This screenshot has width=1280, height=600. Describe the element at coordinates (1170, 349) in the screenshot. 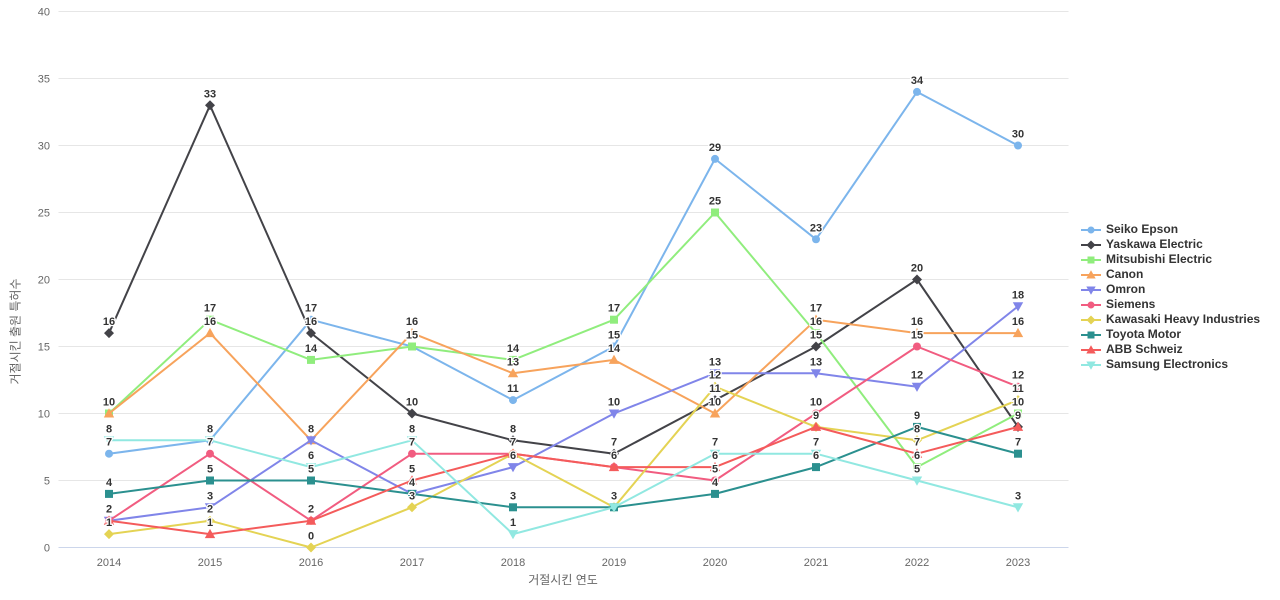

I see `legend-item-abb-schweiz: ABB Schweiz` at that location.